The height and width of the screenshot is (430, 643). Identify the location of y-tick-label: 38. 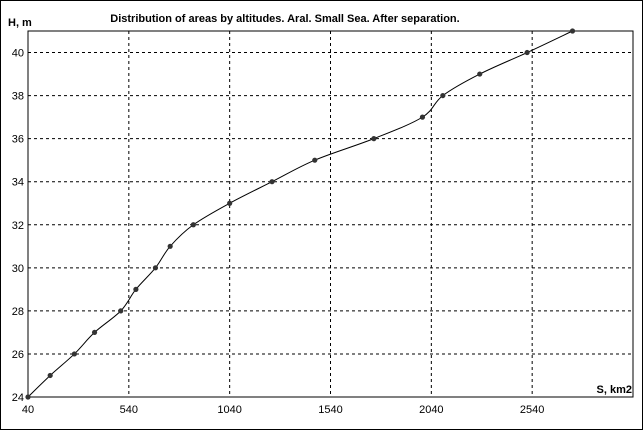
(18, 97).